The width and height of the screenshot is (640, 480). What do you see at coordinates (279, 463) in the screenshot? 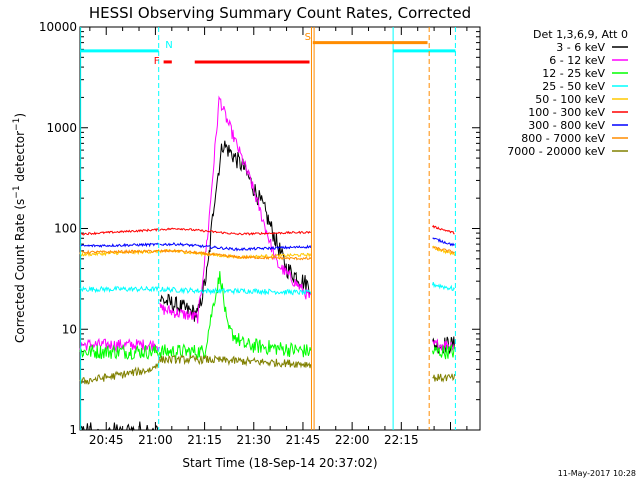
I see `x-axis-label: Start Time (18-Sep-14 20:37:02)` at bounding box center [279, 463].